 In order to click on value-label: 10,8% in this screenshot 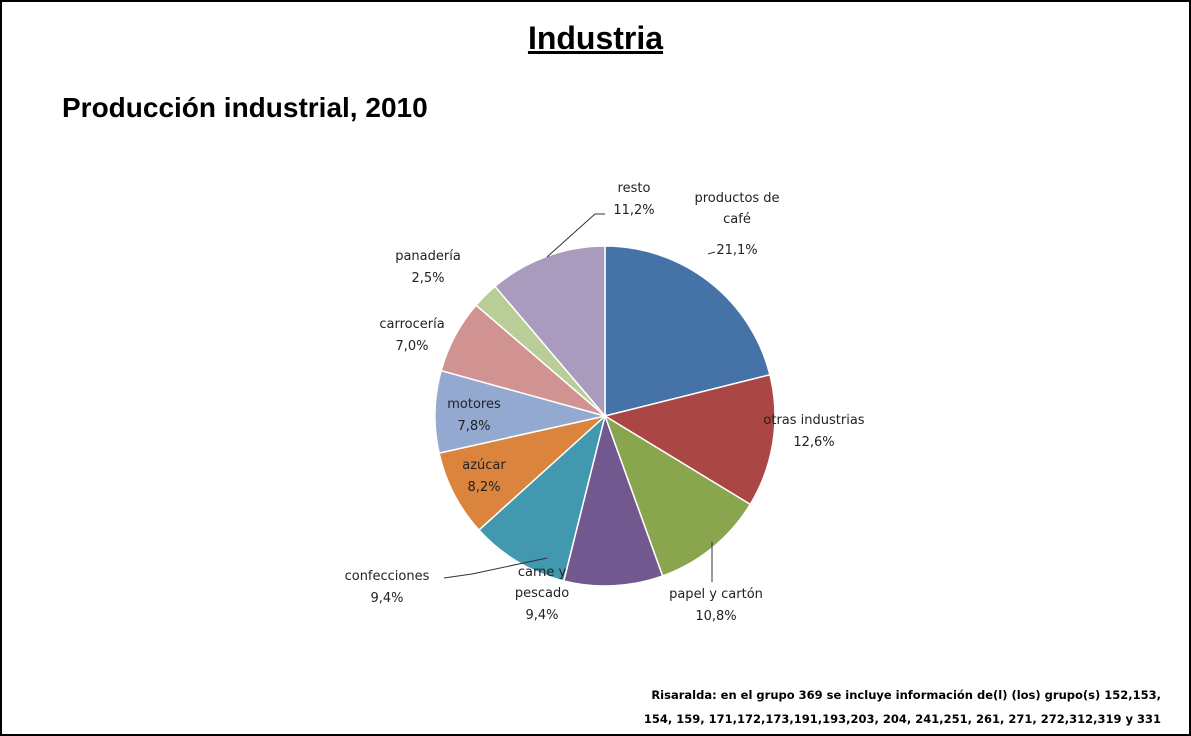, I will do `click(716, 616)`.